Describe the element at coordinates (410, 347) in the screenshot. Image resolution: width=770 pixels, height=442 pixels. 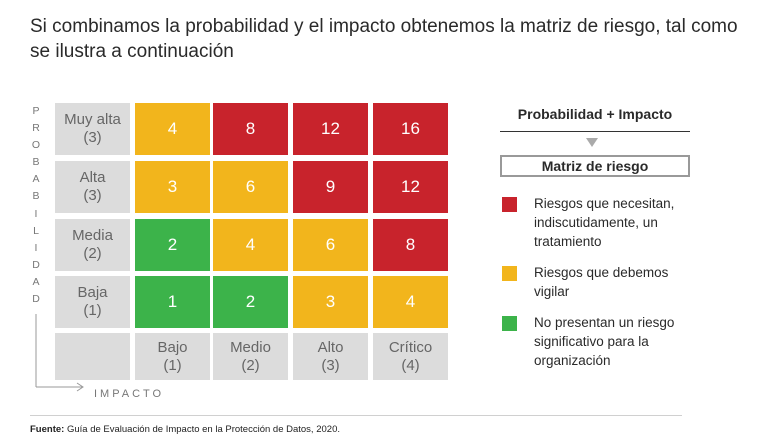
I see `column-header-line: Crítico` at that location.